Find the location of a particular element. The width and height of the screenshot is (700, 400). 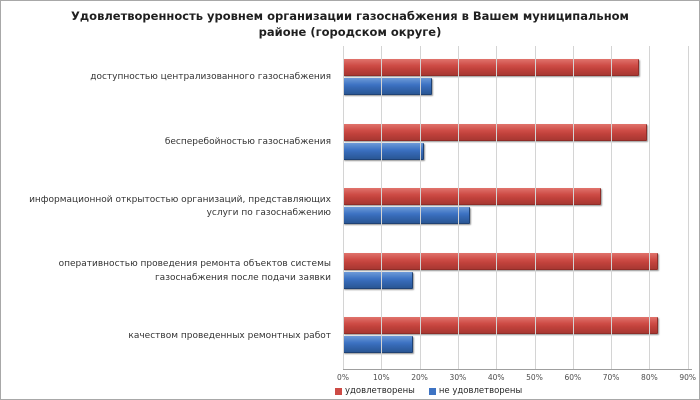

x-tick-label: 30% is located at coordinates (458, 377).